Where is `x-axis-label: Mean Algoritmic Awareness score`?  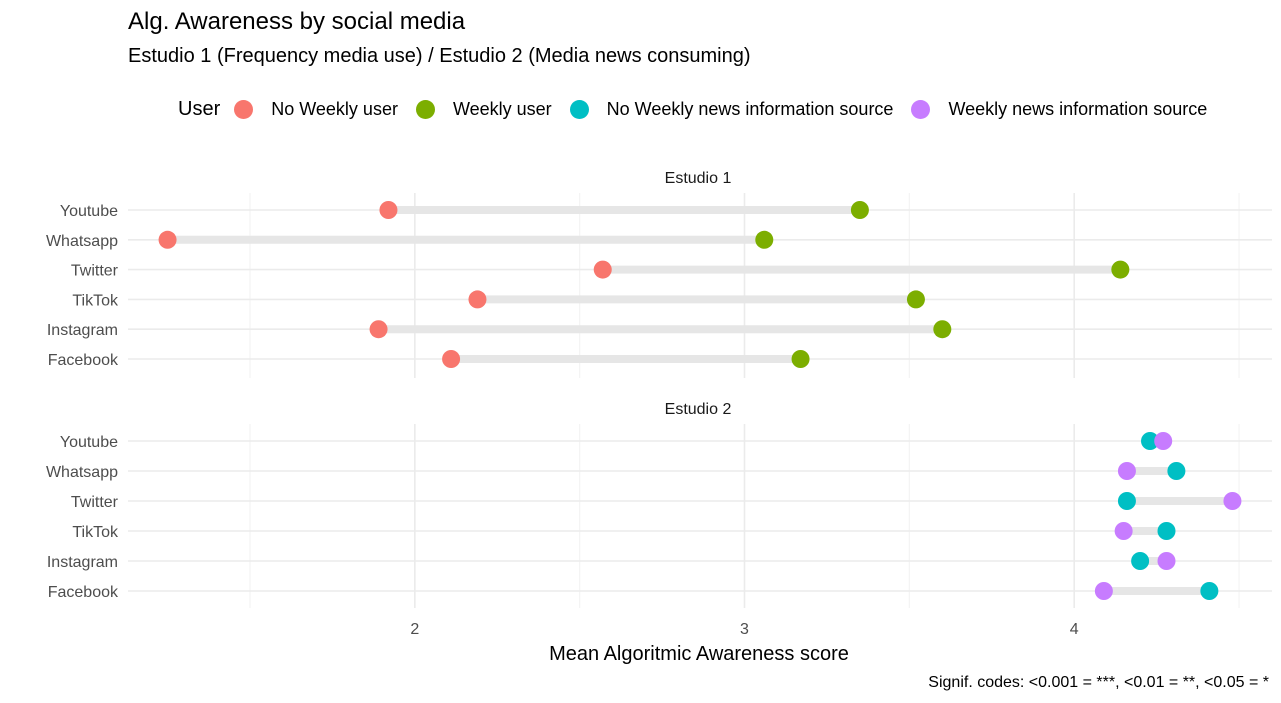 x-axis-label: Mean Algoritmic Awareness score is located at coordinates (699, 654).